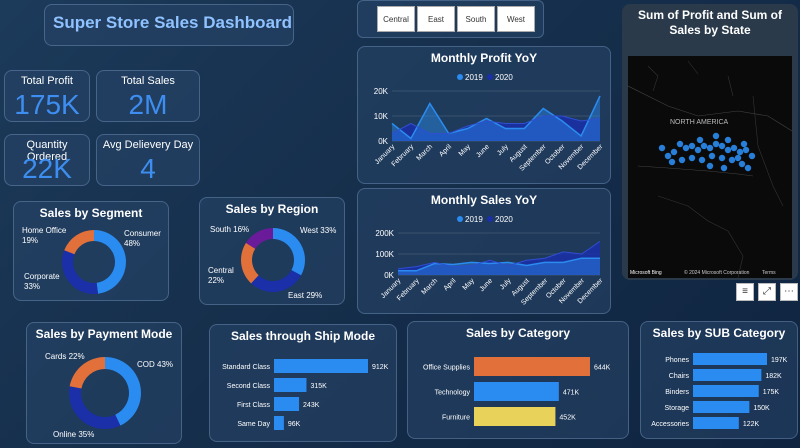 Image resolution: width=800 pixels, height=448 pixels. Describe the element at coordinates (148, 145) in the screenshot. I see `kpi-label: Avg Delievery Day` at that location.